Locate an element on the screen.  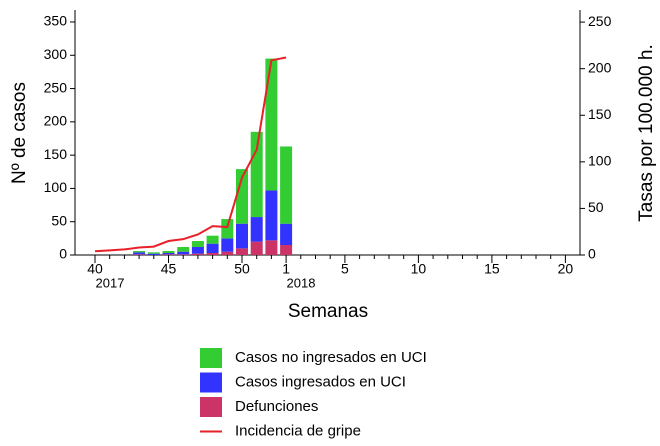
y2-tick-label: 250 is located at coordinates (600, 21).